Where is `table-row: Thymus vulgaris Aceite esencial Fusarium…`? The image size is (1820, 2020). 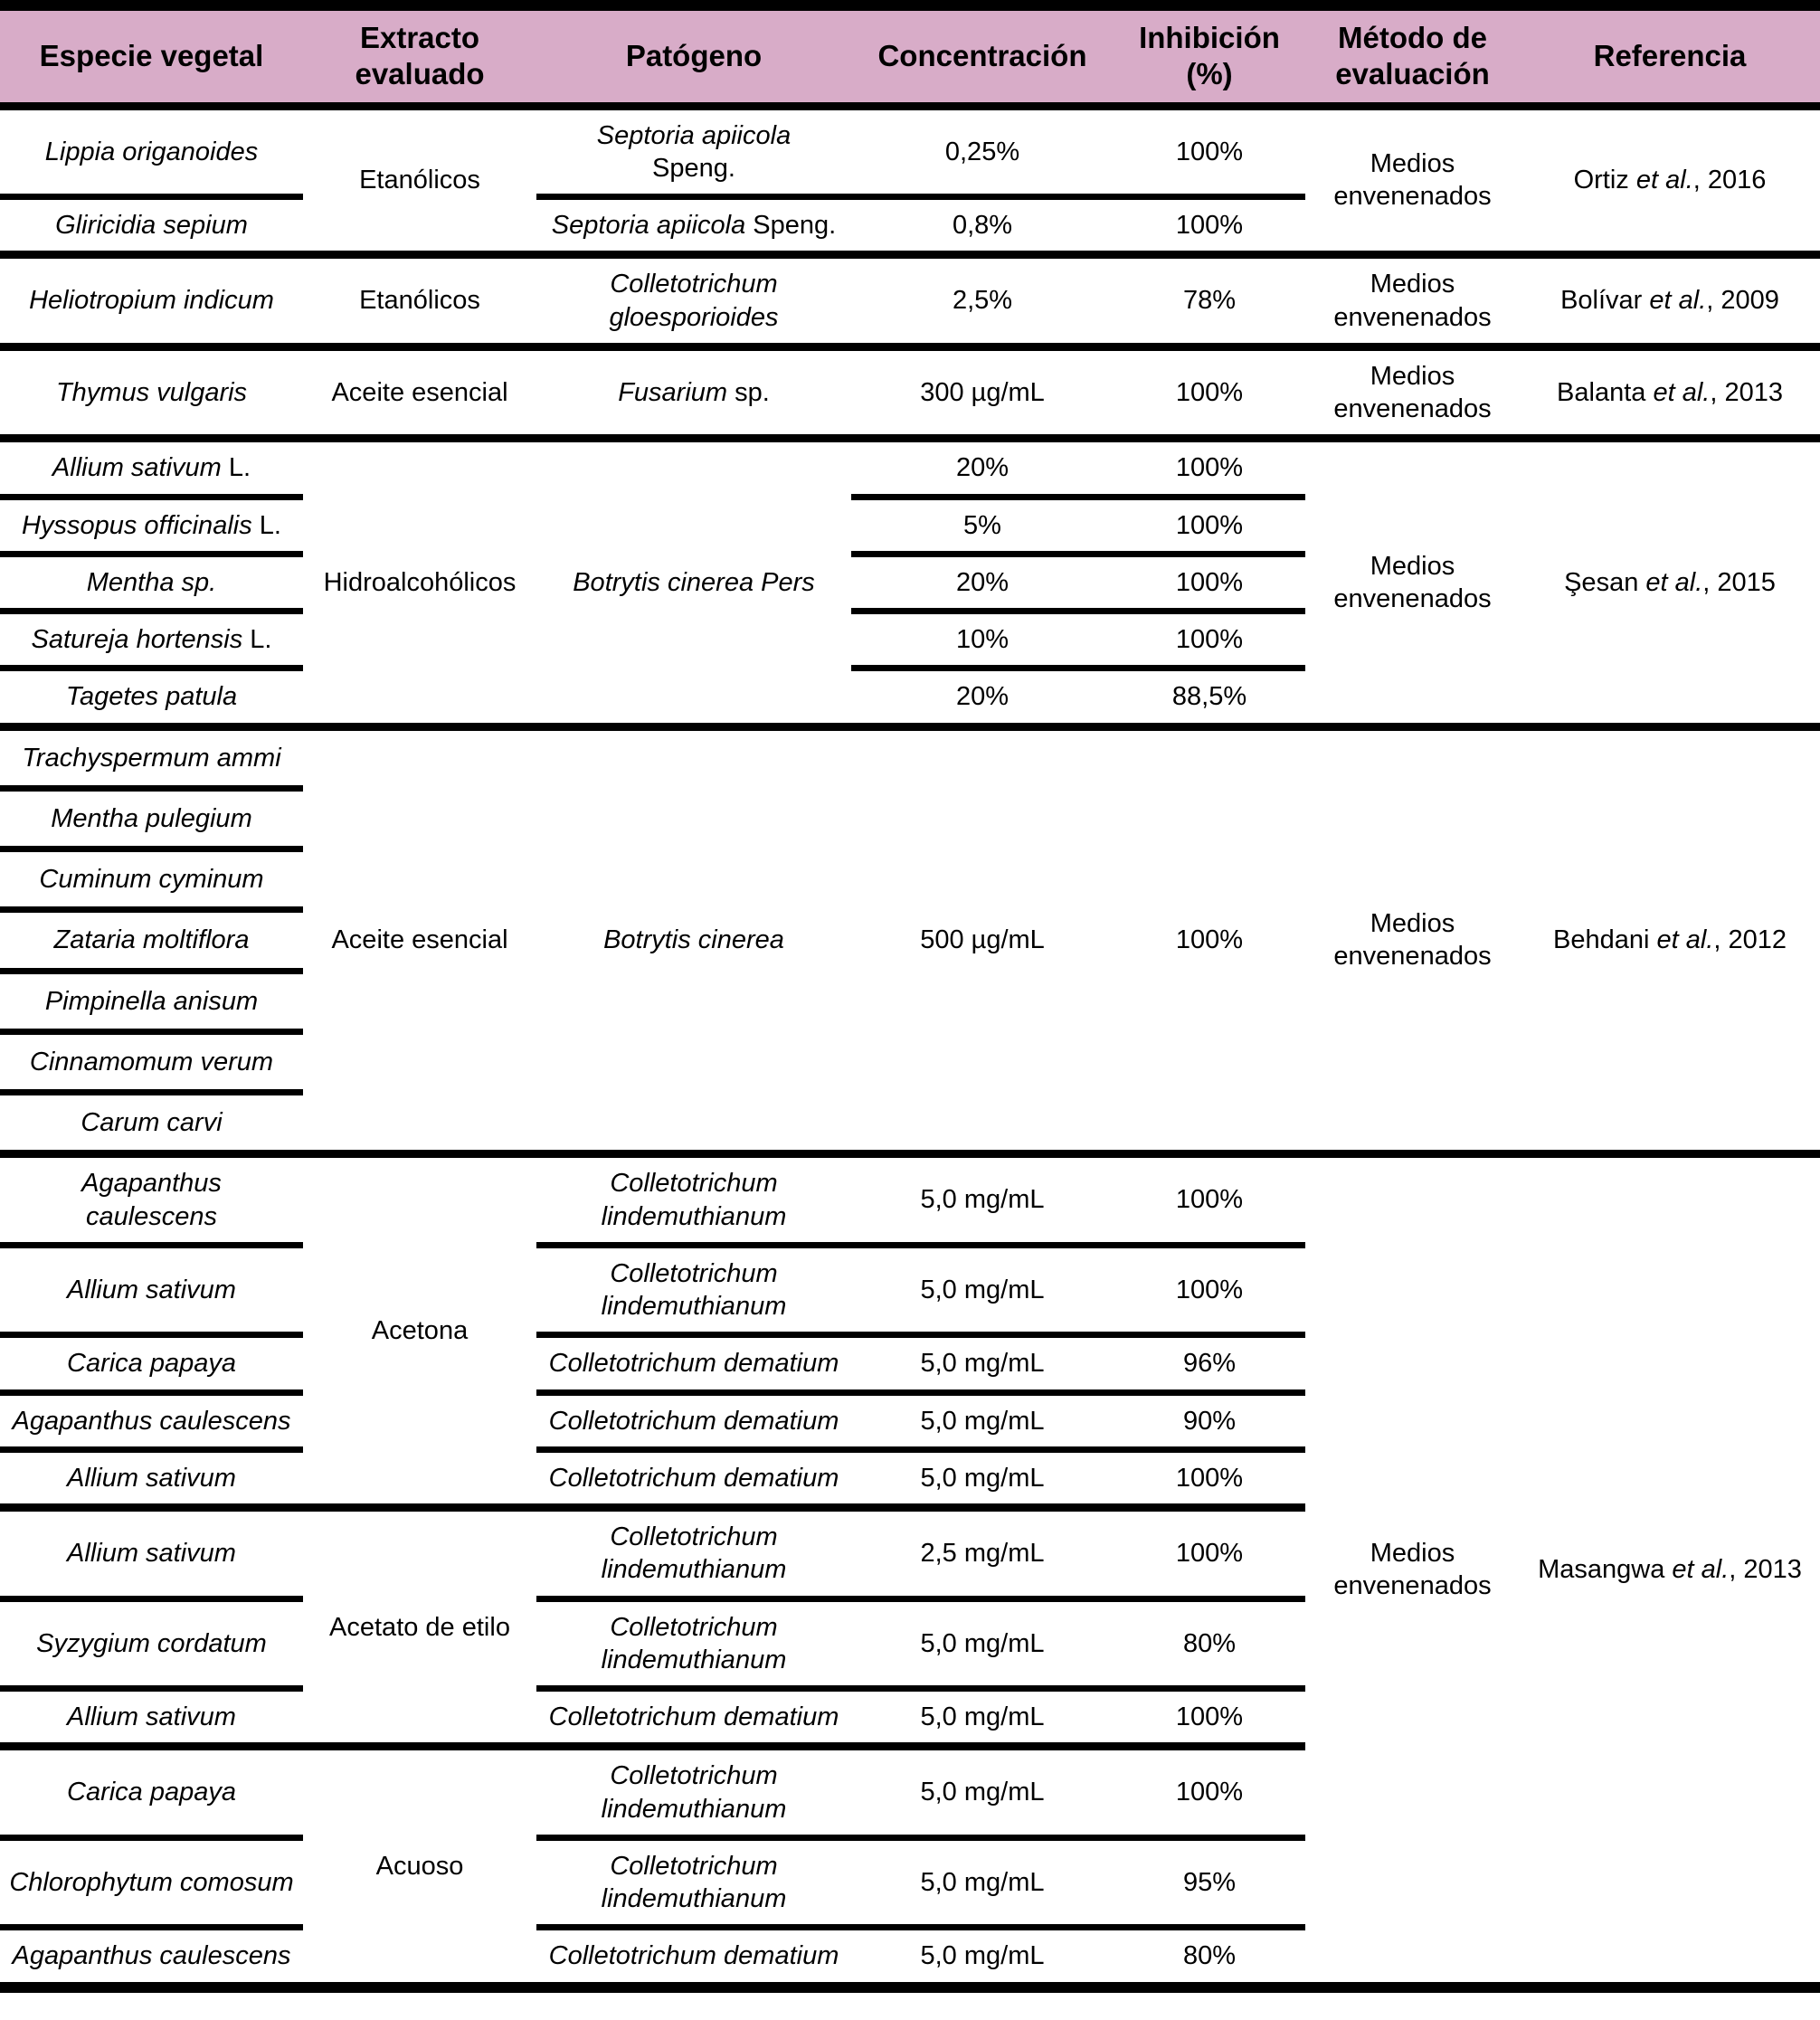
table-row: Thymus vulgaris Aceite esencial Fusarium… is located at coordinates (910, 391).